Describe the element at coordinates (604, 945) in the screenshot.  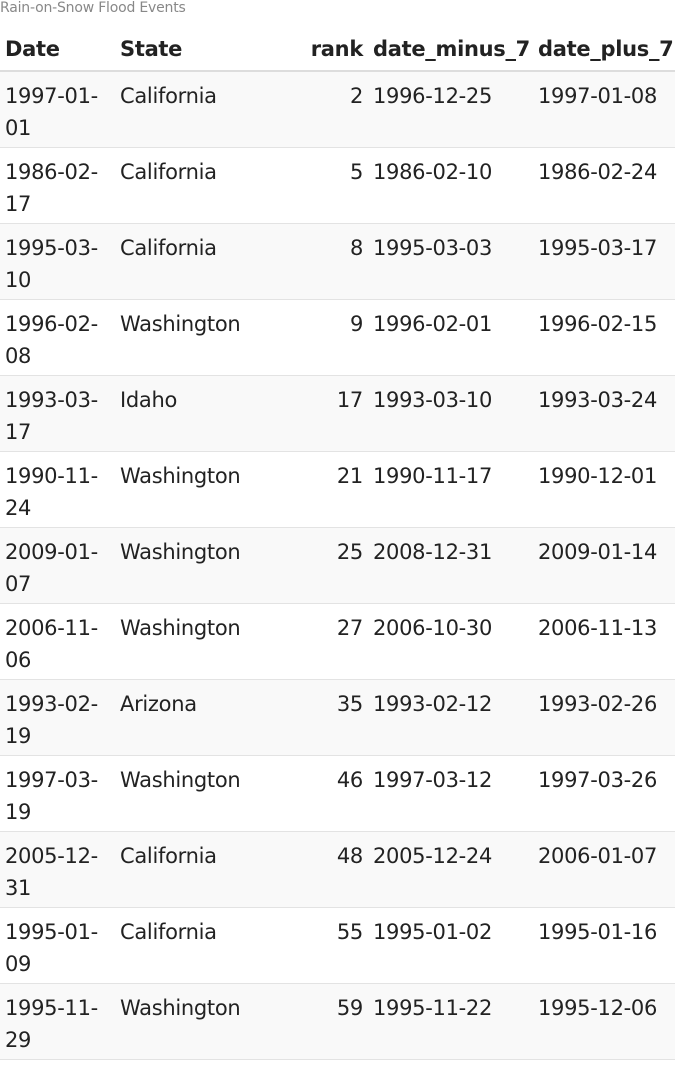
I see `cell-date-plus-7: 1995-01-16` at that location.